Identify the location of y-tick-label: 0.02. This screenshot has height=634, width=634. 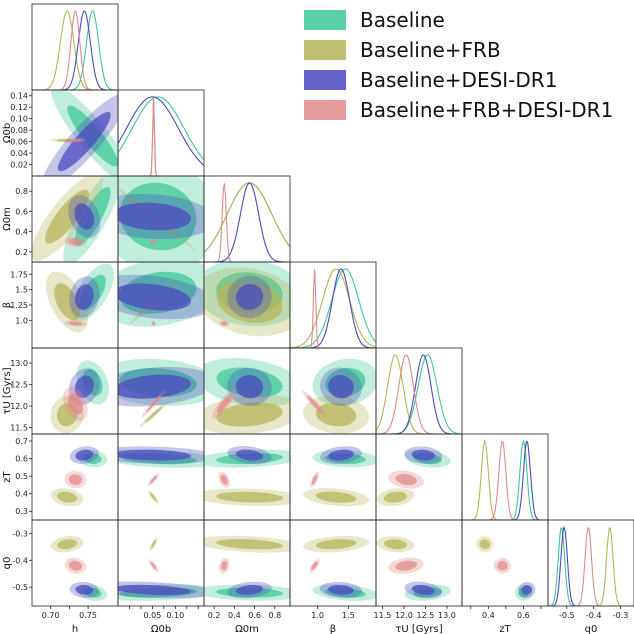
(19, 165).